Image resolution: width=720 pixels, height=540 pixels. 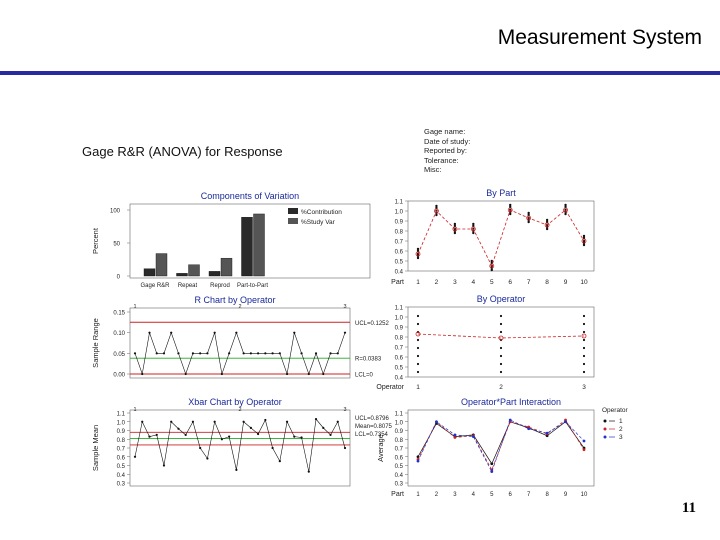 What do you see at coordinates (390, 387) in the screenshot?
I see `by-operator-x-axis-label: Operator` at bounding box center [390, 387].